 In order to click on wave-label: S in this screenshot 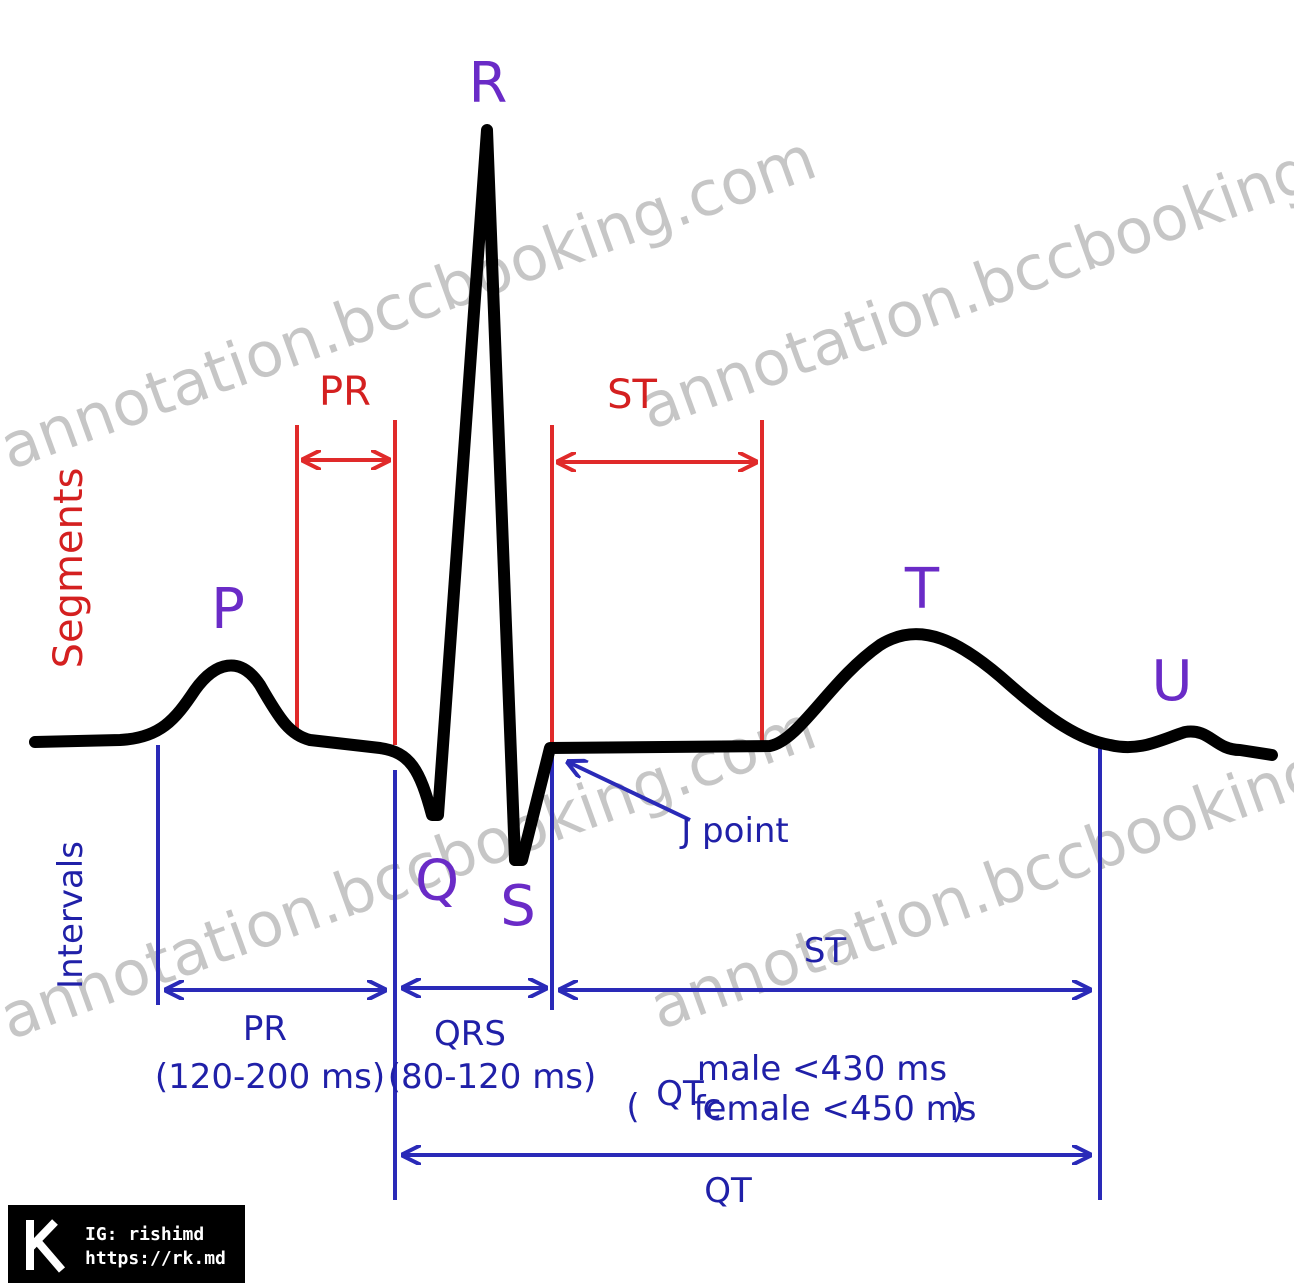, I will do `click(518, 906)`.